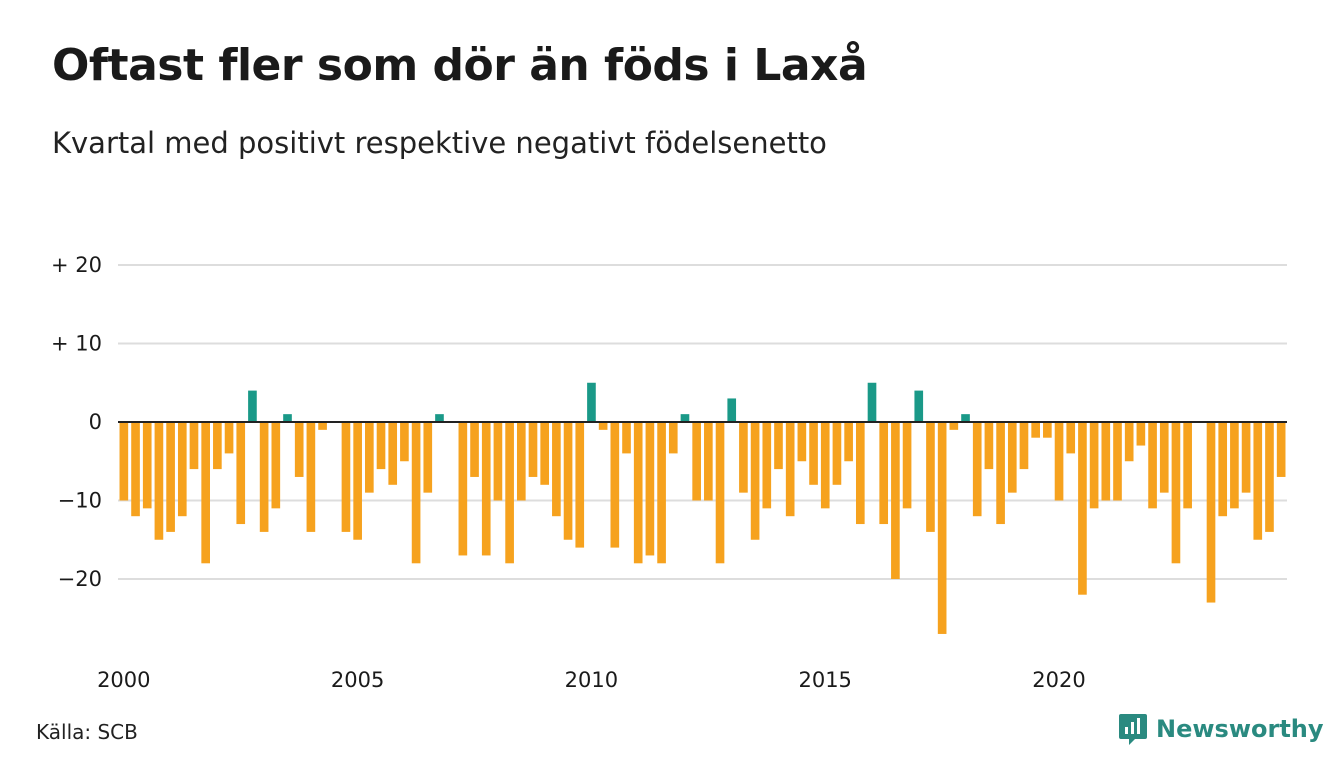 Image resolution: width=1340 pixels, height=780 pixels. What do you see at coordinates (460, 65) in the screenshot?
I see `chart-title: Oftast fler som dör än föds i Laxå` at bounding box center [460, 65].